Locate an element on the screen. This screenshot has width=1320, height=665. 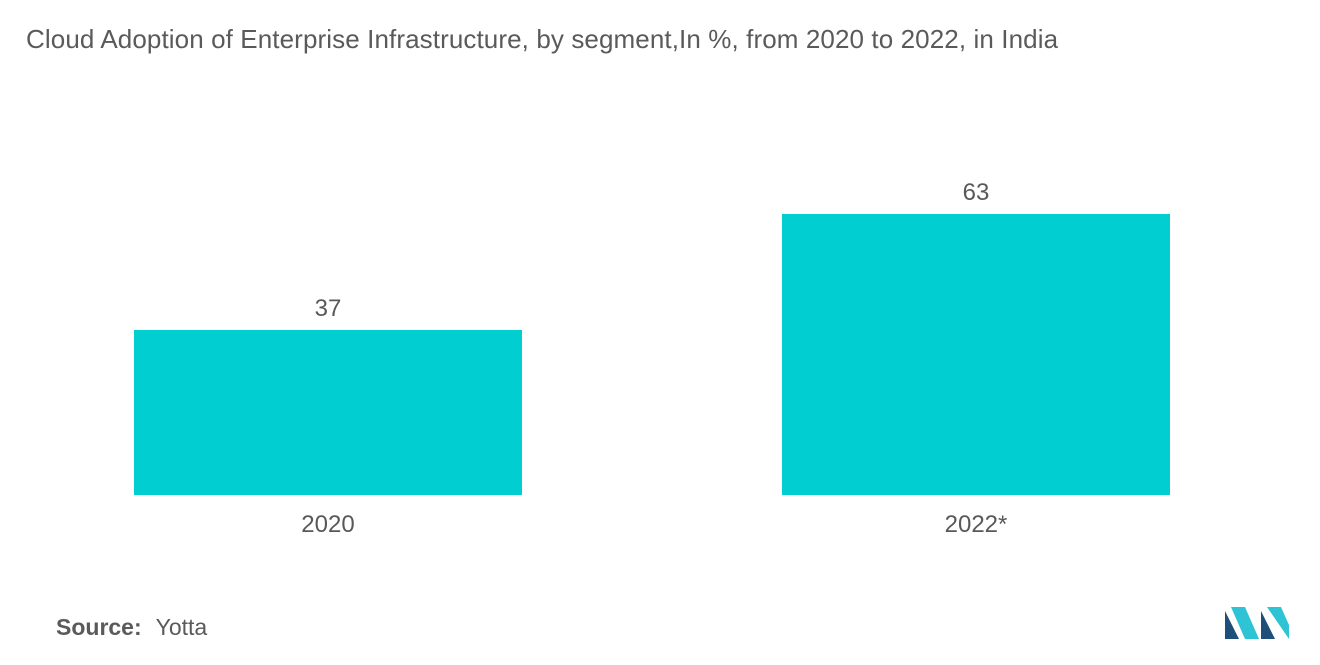
x-tick-label-2022: 2022* is located at coordinates (976, 524).